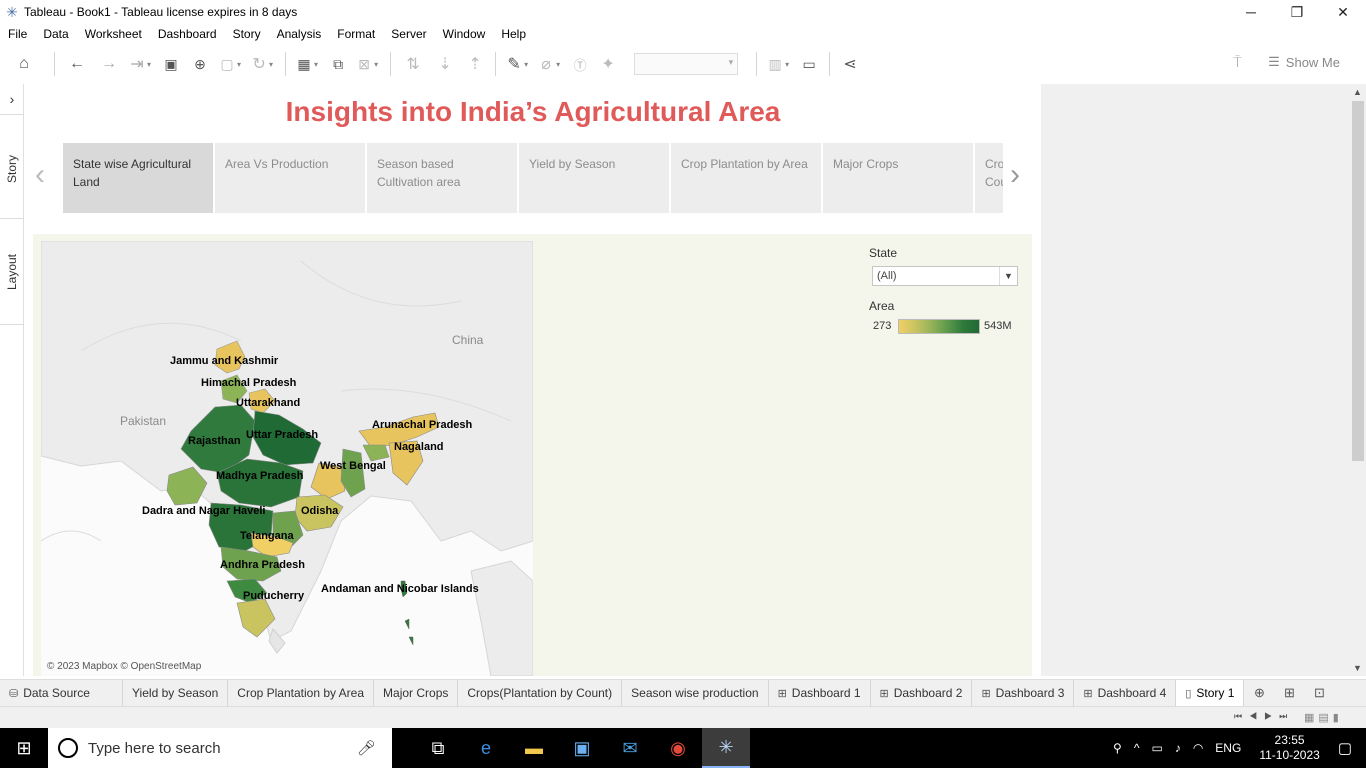  Describe the element at coordinates (24, 747) in the screenshot. I see `windows-start-icon: ⊞` at that location.